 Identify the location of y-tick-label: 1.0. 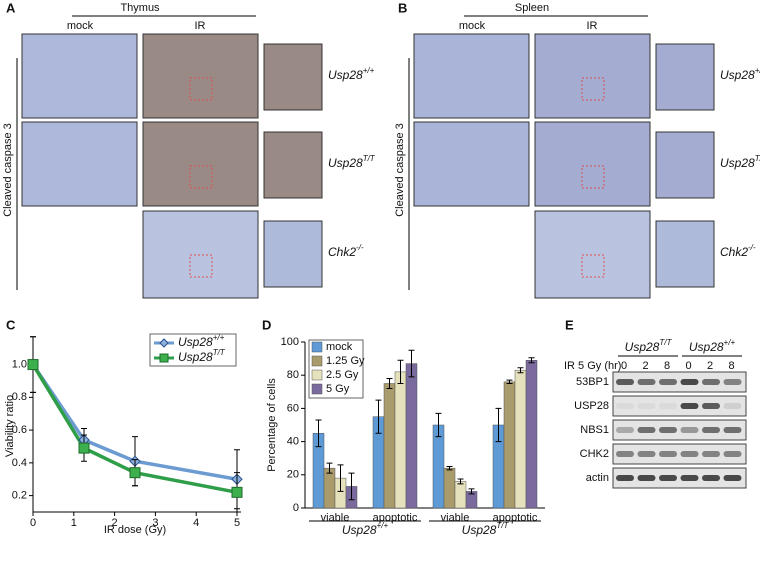
(19, 364).